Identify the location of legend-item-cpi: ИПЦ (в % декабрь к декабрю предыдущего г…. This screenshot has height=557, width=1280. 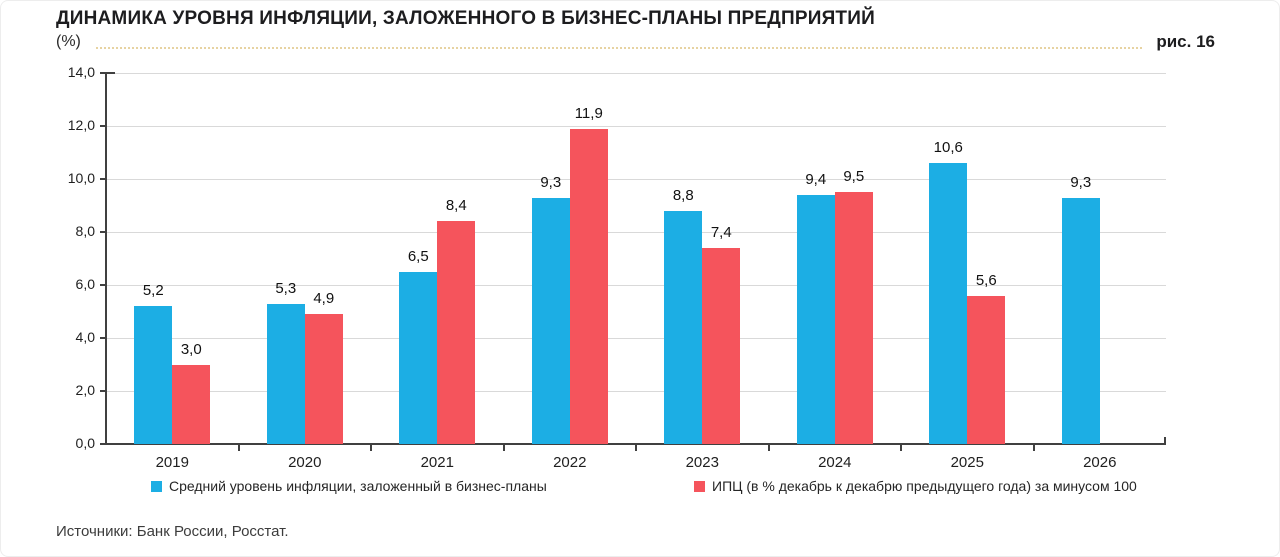
(915, 486).